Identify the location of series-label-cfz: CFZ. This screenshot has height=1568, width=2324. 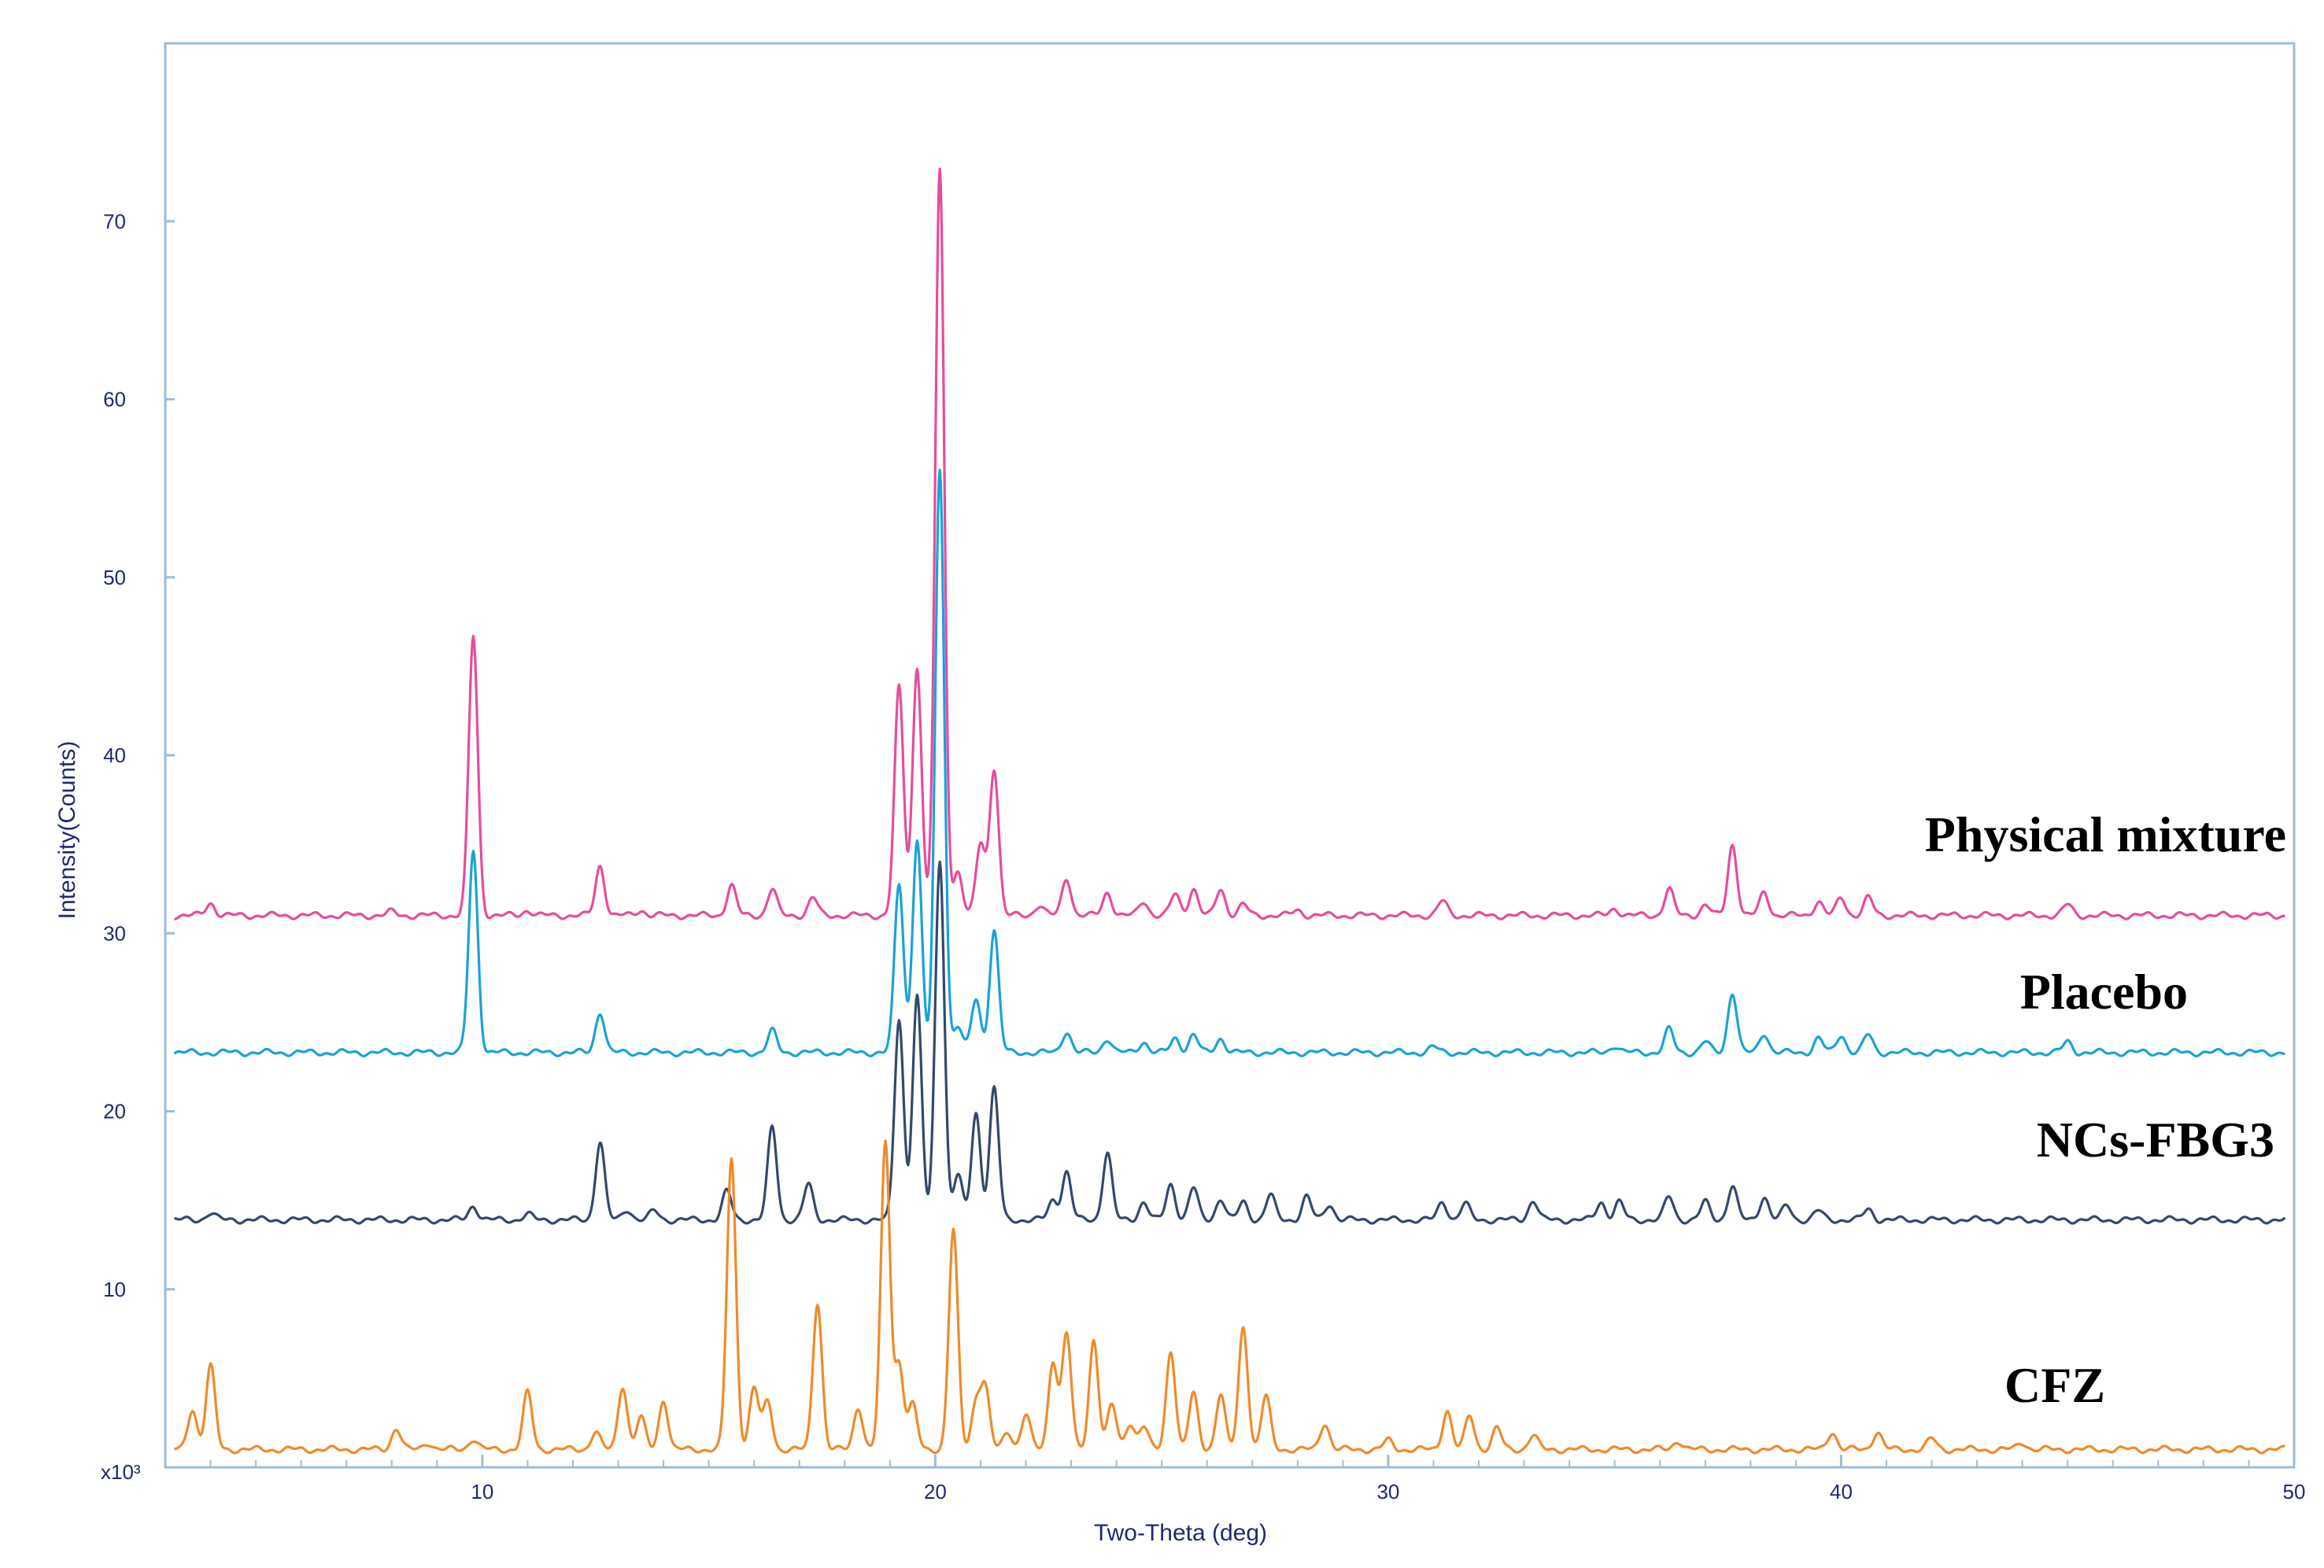
(2054, 1385).